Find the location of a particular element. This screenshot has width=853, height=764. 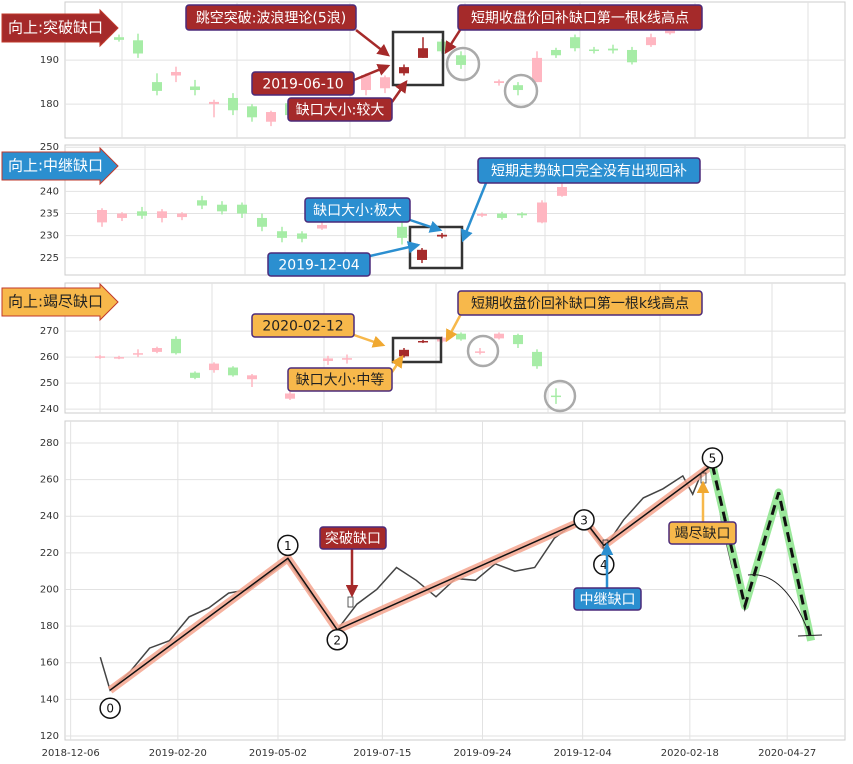

wave-label: 1 is located at coordinates (288, 546).